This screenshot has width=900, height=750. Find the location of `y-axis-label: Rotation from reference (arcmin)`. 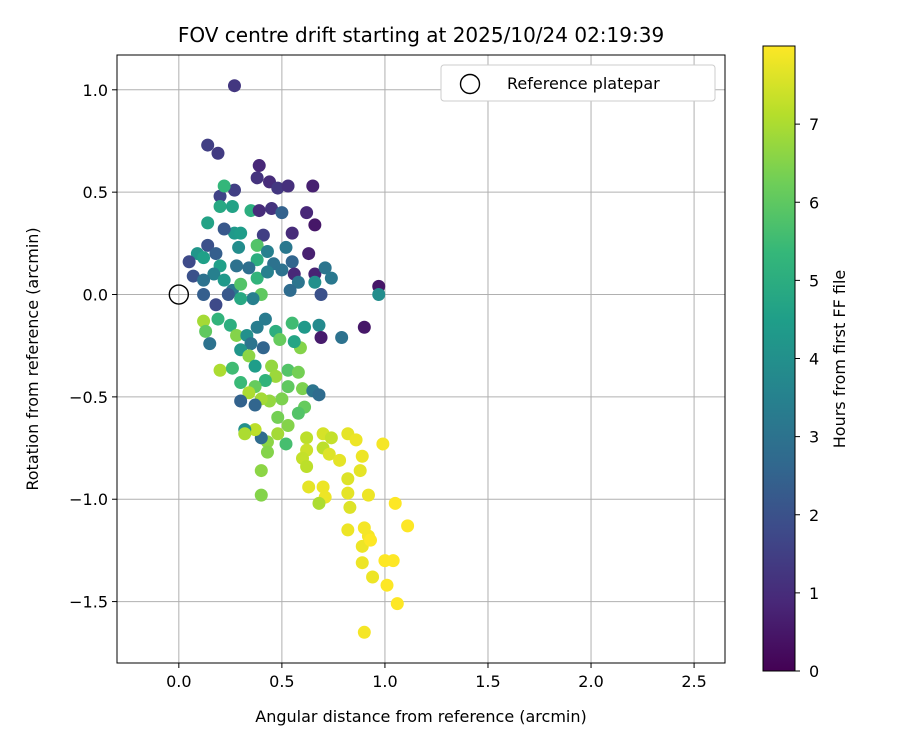

y-axis-label: Rotation from reference (arcmin) is located at coordinates (32, 358).